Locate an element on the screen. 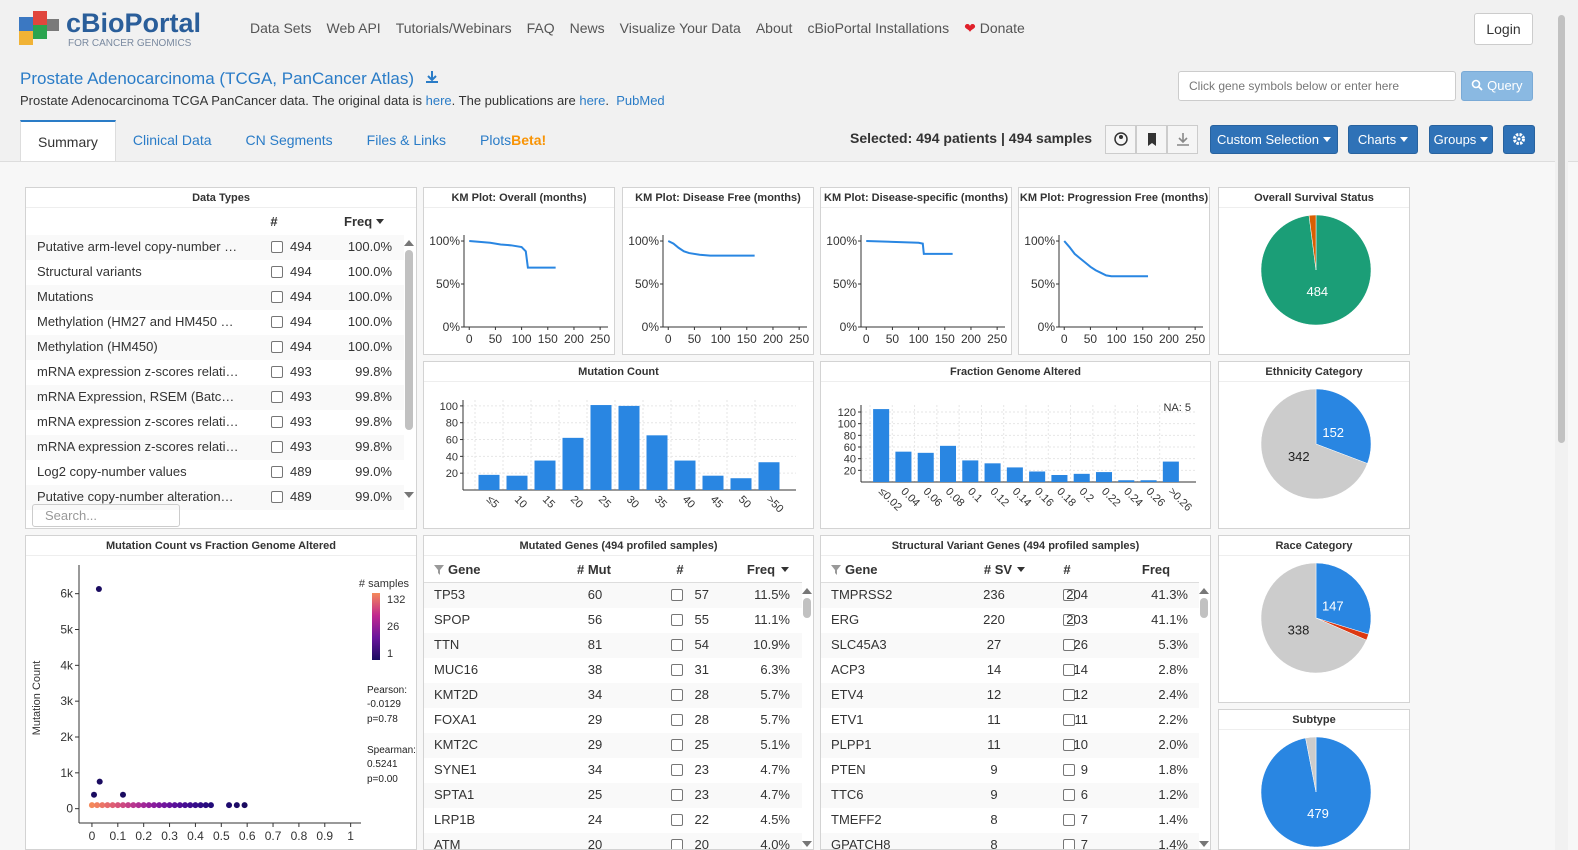 The width and height of the screenshot is (1578, 850). query-button: Query is located at coordinates (1497, 86).